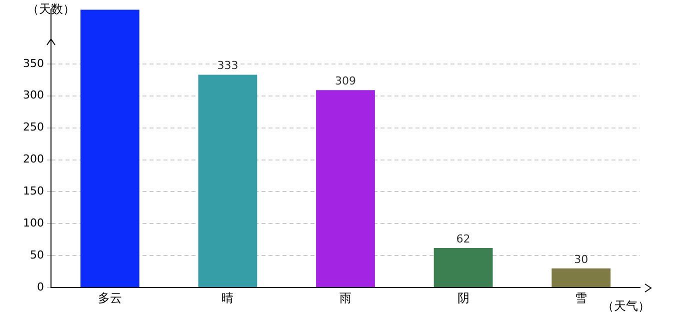 The image size is (680, 320). Describe the element at coordinates (33, 95) in the screenshot. I see `y-tick-label: 300` at that location.